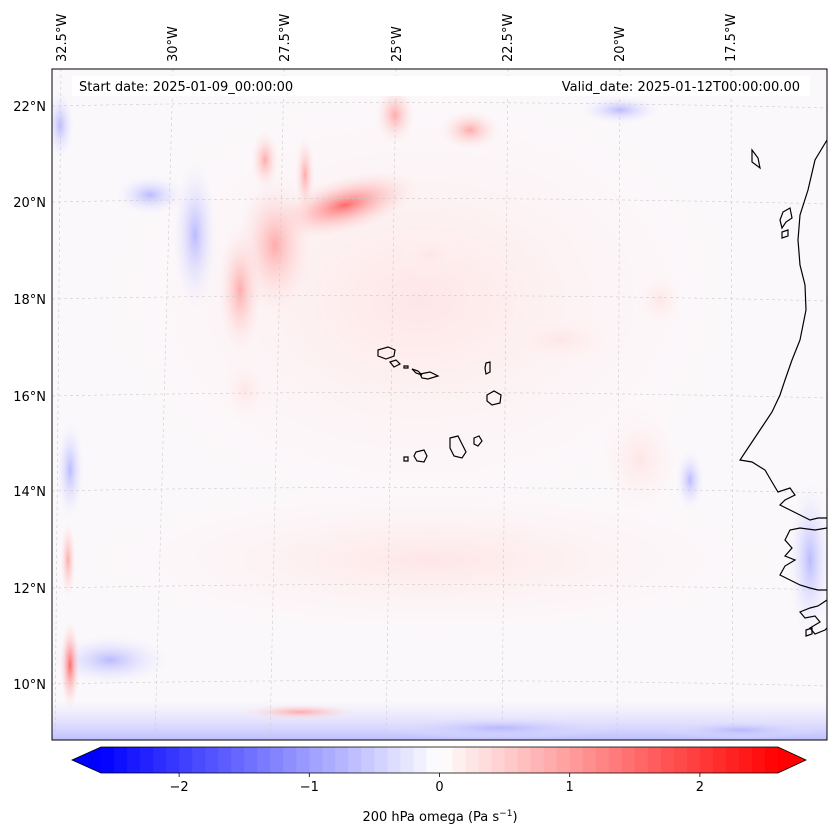  What do you see at coordinates (430, 817) in the screenshot?
I see `colorbar-label-text: 200 hPa omega (Pa s` at bounding box center [430, 817].